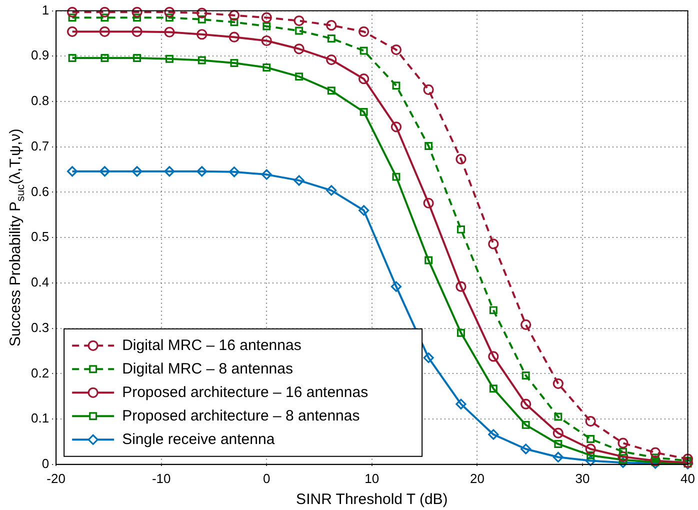 This screenshot has width=698, height=510. Describe the element at coordinates (40, 100) in the screenshot. I see `y-tick-label: 0.8` at that location.